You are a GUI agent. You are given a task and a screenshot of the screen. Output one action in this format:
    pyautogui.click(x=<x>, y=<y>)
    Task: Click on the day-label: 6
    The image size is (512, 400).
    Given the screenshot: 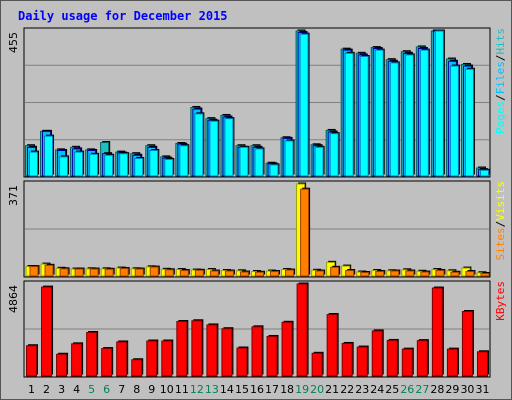 What is the action you would take?
    pyautogui.click(x=106, y=389)
    